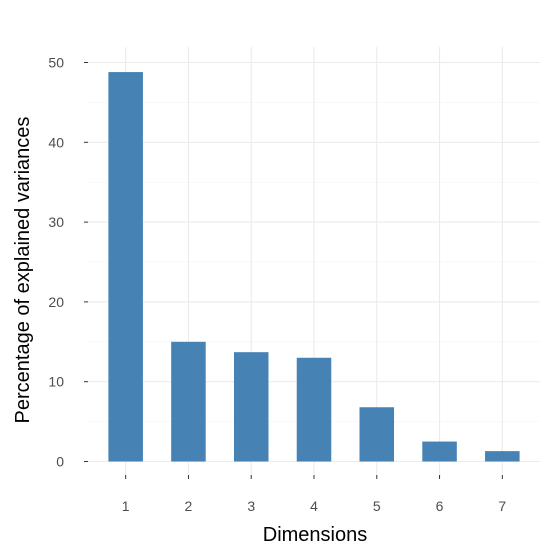 Image resolution: width=560 pixels, height=560 pixels. What do you see at coordinates (251, 506) in the screenshot?
I see `x-tick-label: 3` at bounding box center [251, 506].